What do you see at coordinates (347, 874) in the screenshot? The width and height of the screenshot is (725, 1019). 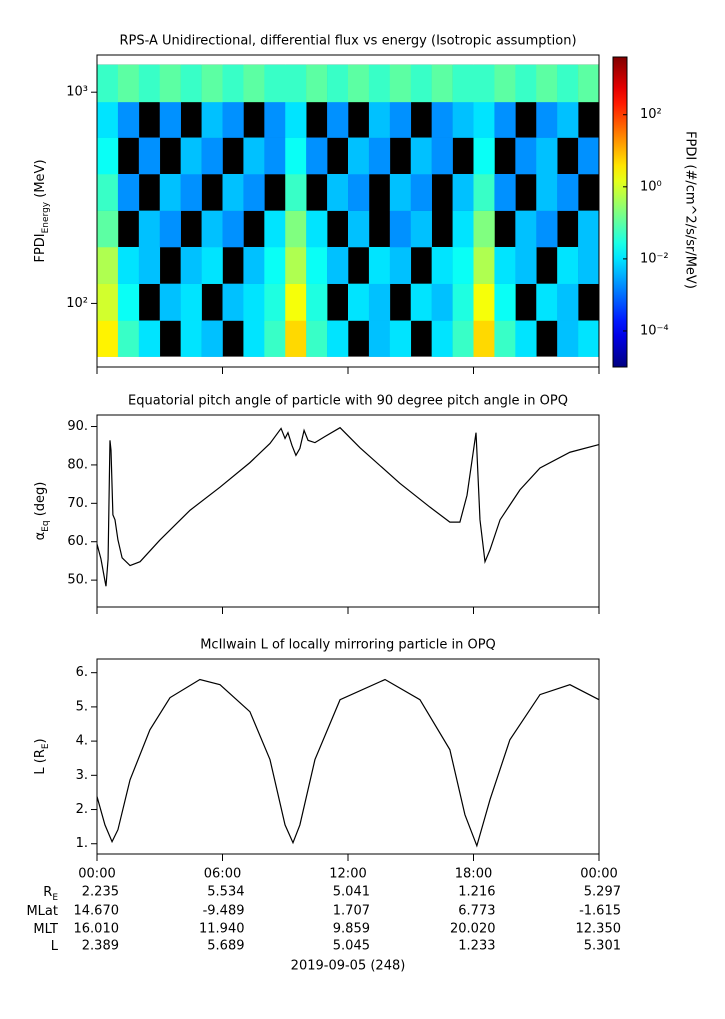 I see `x-tick-label: 12:00` at bounding box center [347, 874].